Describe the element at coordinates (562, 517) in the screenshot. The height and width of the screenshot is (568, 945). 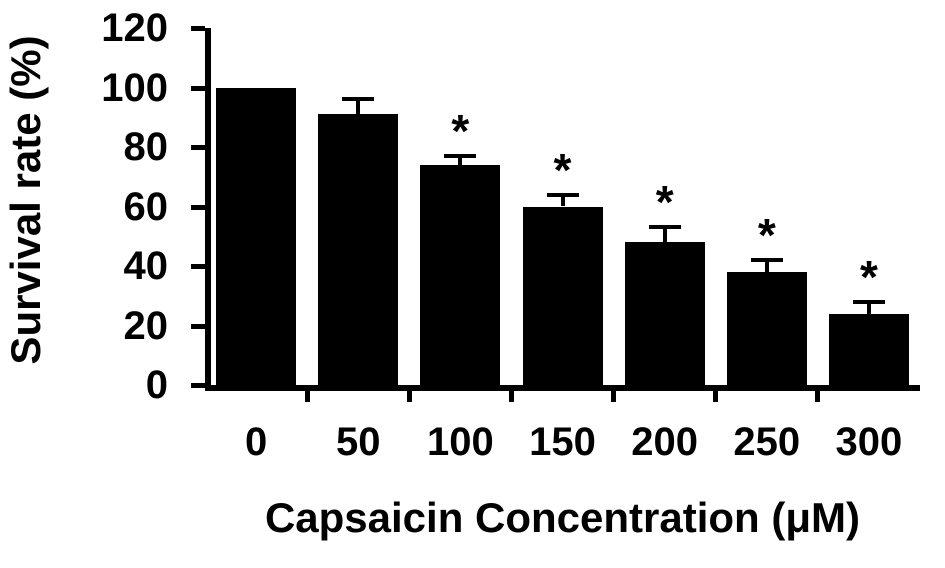
I see `x-axis-title: Capsaicin Concentration (μM)` at that location.